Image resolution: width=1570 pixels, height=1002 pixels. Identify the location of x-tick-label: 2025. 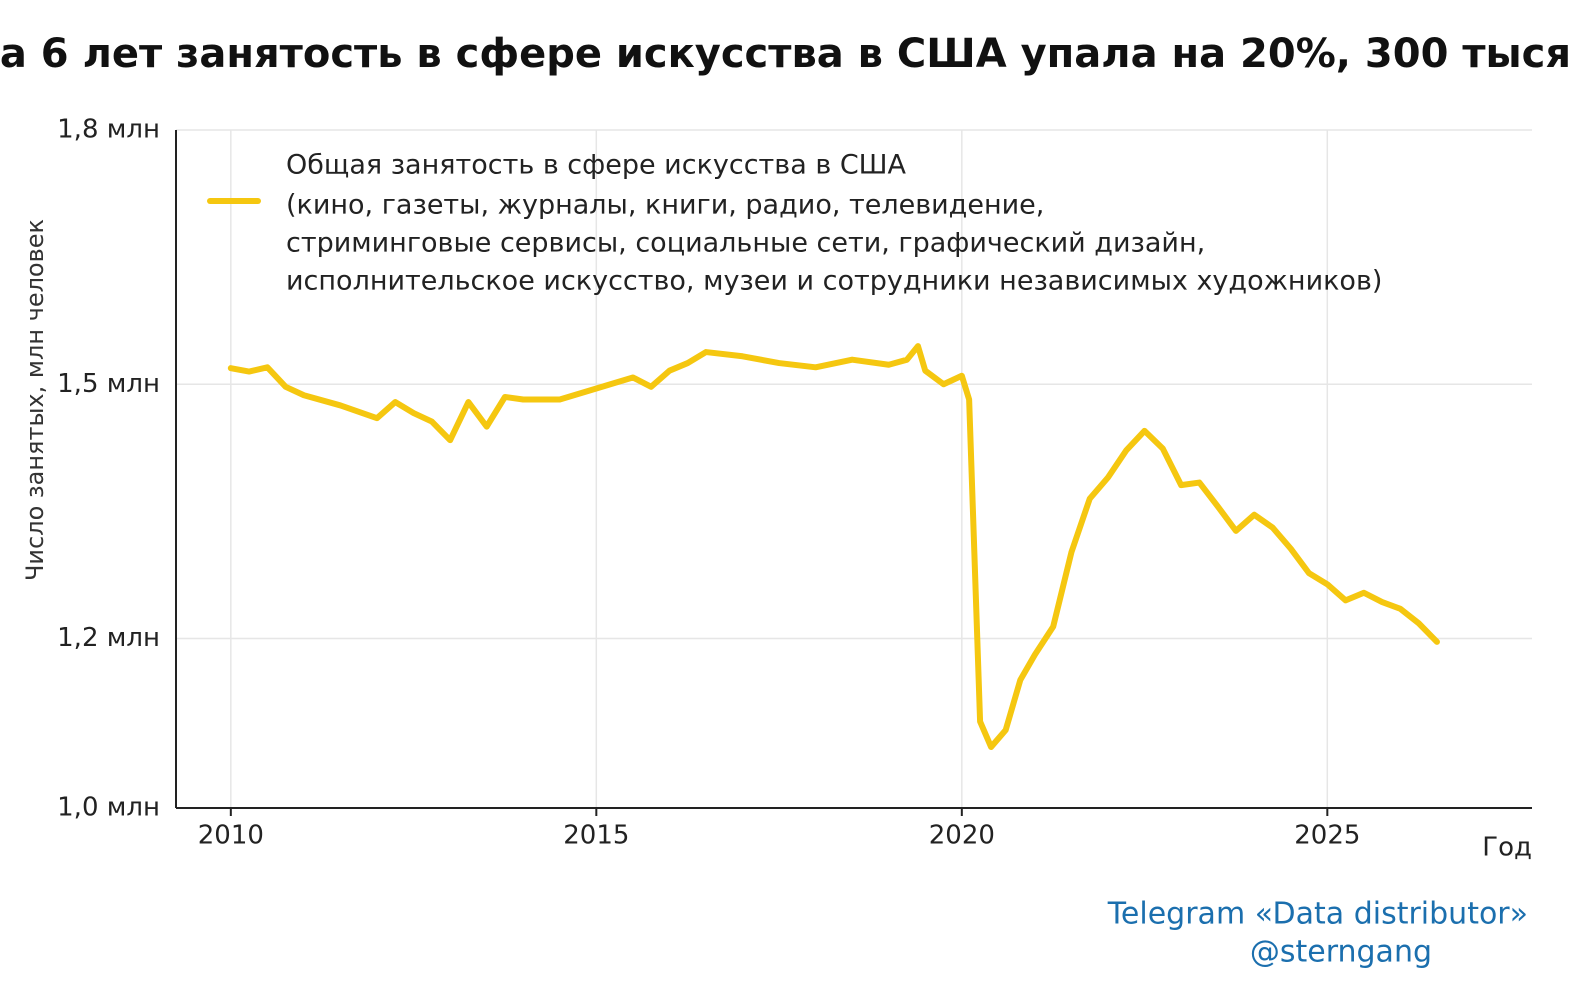
(1327, 836).